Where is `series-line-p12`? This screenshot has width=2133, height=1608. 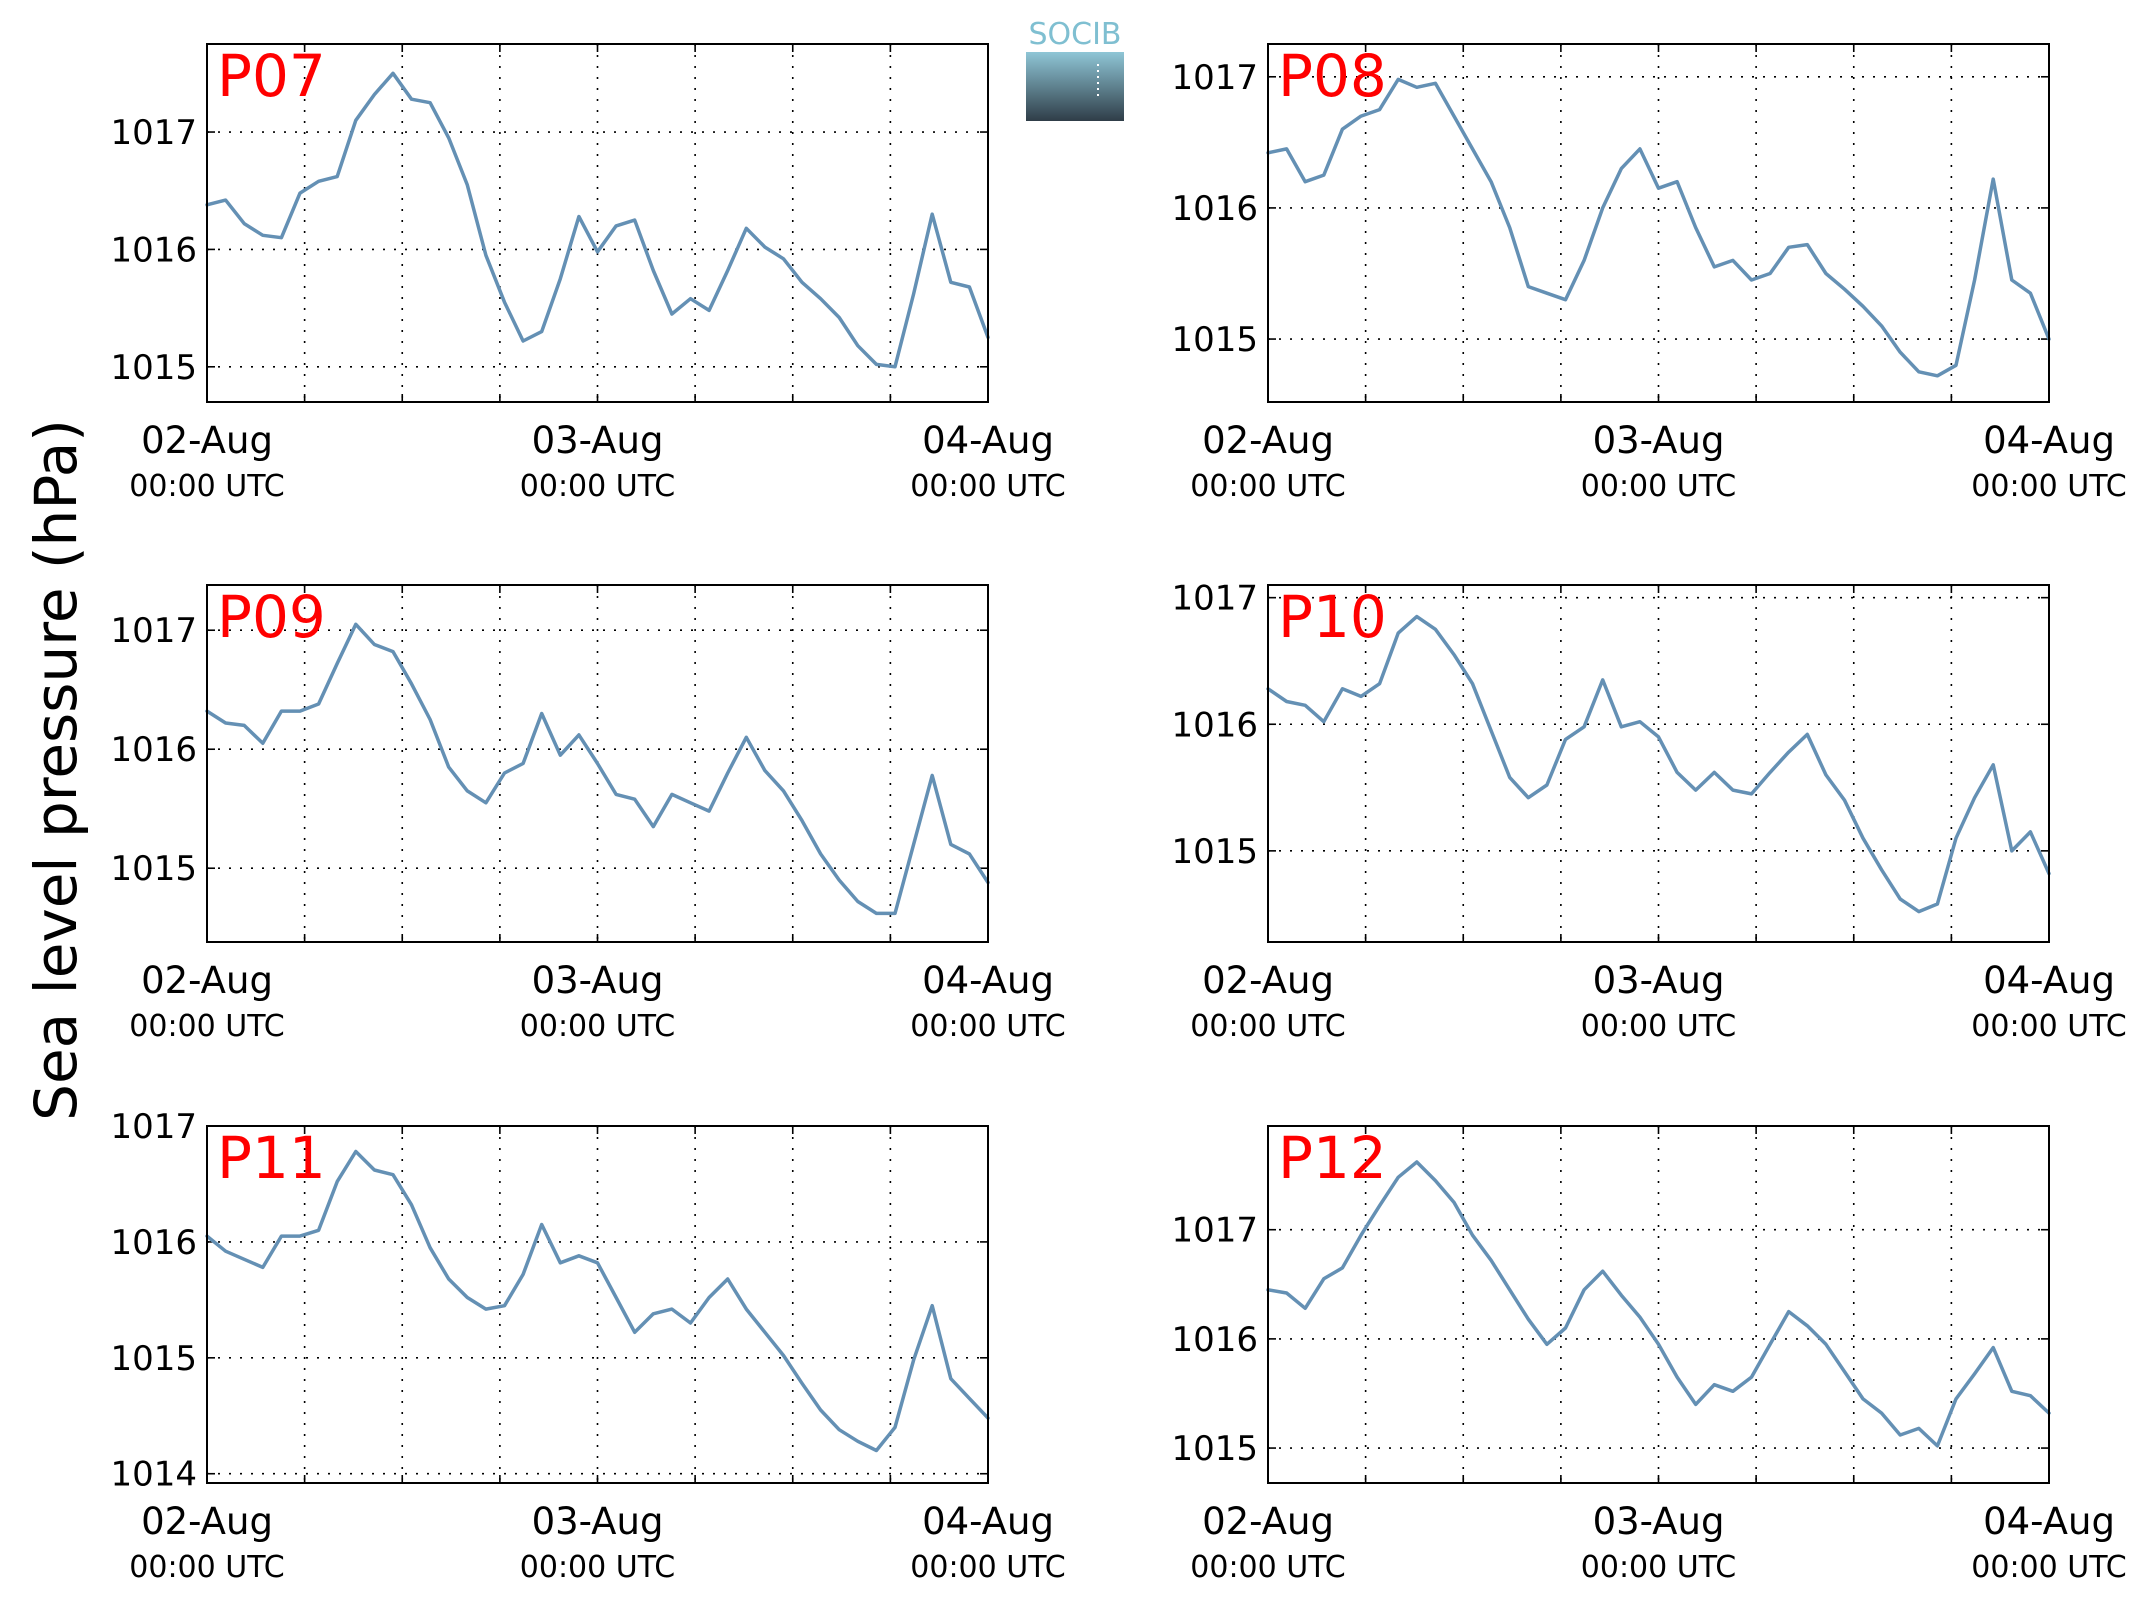 series-line-p12 is located at coordinates (1658, 1304).